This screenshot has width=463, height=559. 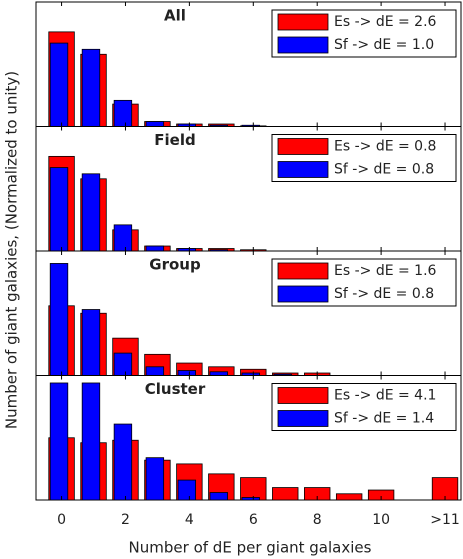 I want to click on legend-label: Es -> dE = 2.6, so click(x=385, y=22).